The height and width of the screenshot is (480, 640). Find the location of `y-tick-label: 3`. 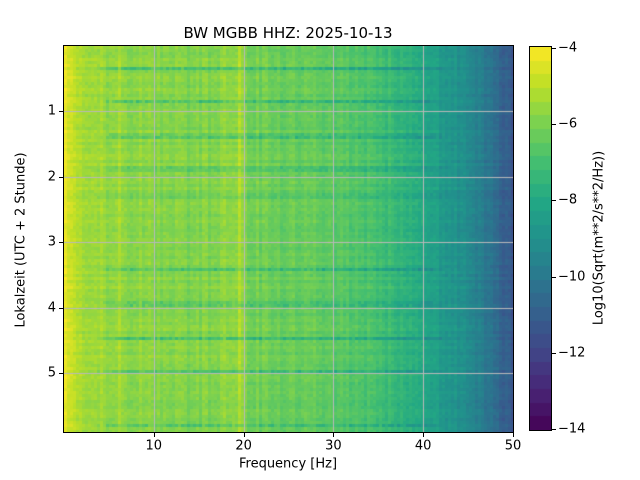

y-tick-label: 3 is located at coordinates (51, 242).